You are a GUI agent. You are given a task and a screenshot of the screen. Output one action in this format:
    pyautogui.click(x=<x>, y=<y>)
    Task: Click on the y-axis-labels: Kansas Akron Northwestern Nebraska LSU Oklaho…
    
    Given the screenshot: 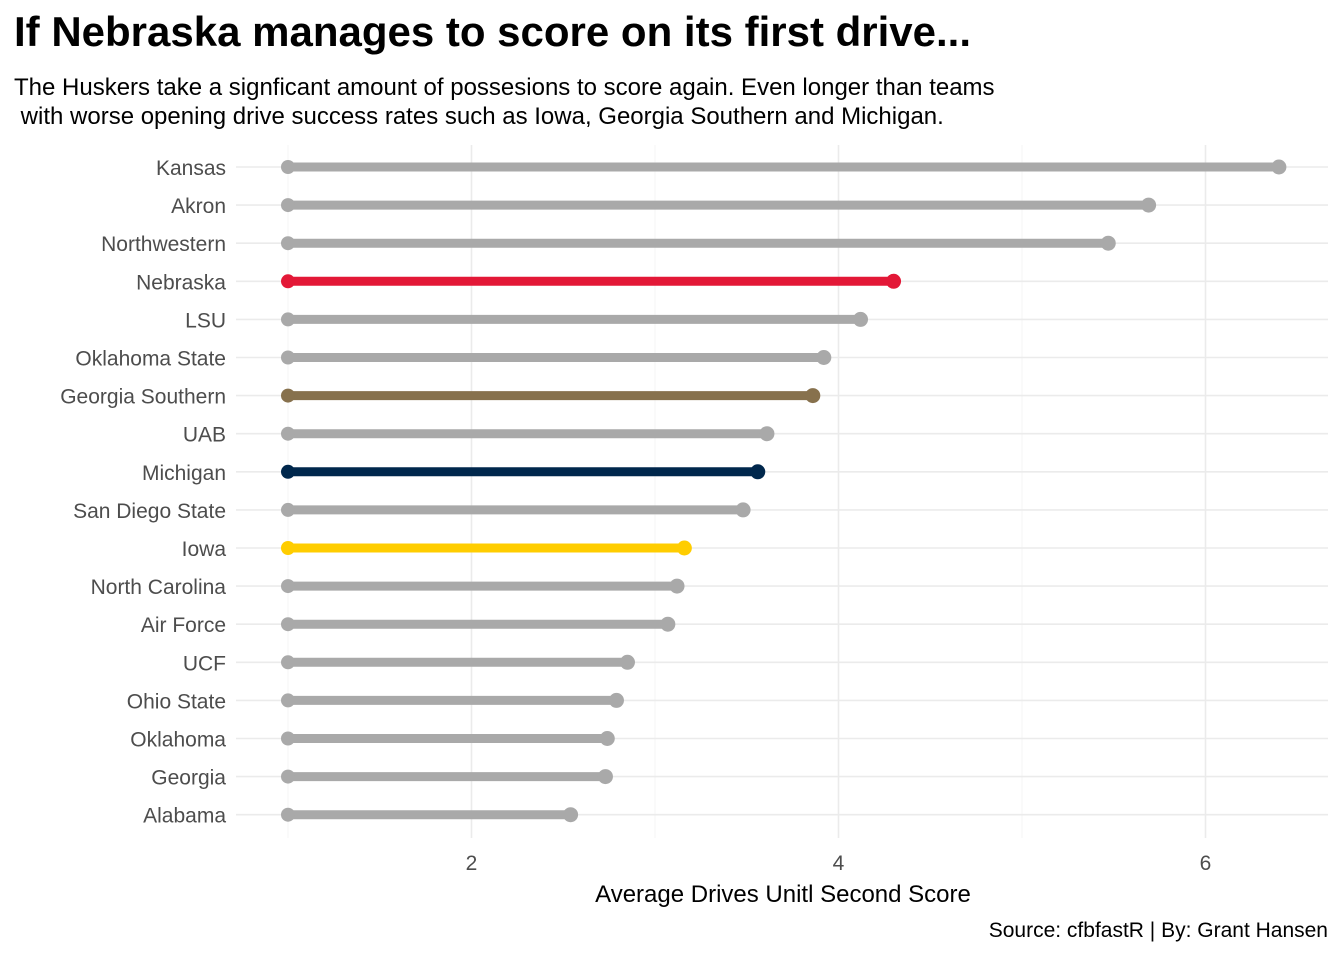 What is the action you would take?
    pyautogui.click(x=143, y=492)
    